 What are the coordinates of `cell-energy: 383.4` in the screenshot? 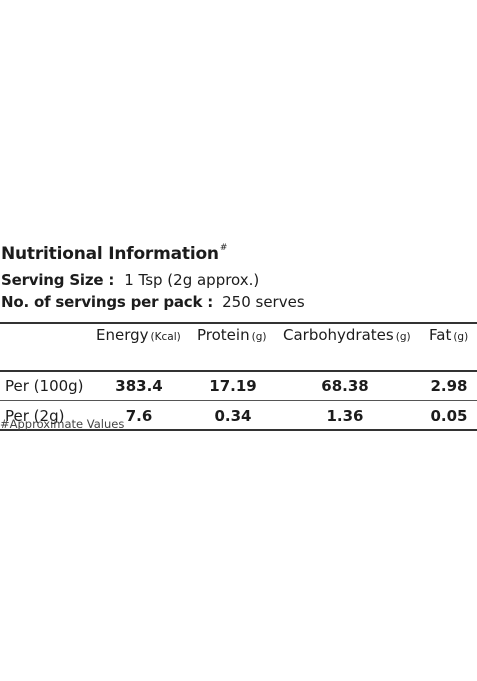 It's located at (139, 386).